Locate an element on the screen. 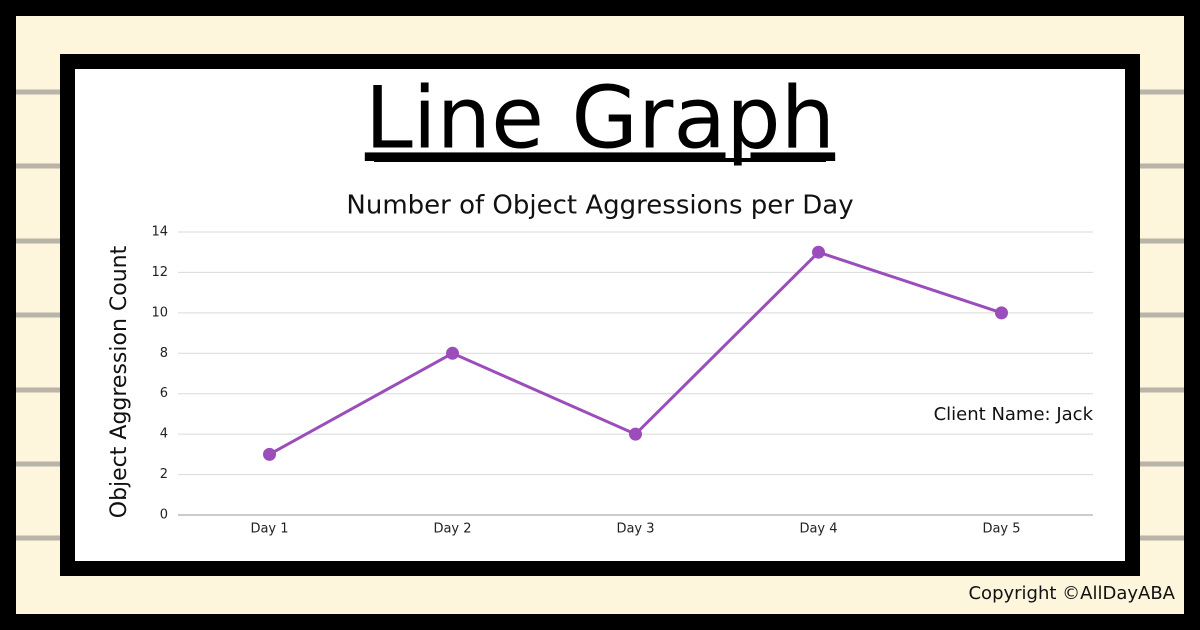  y-tick-label: 2 is located at coordinates (164, 474).